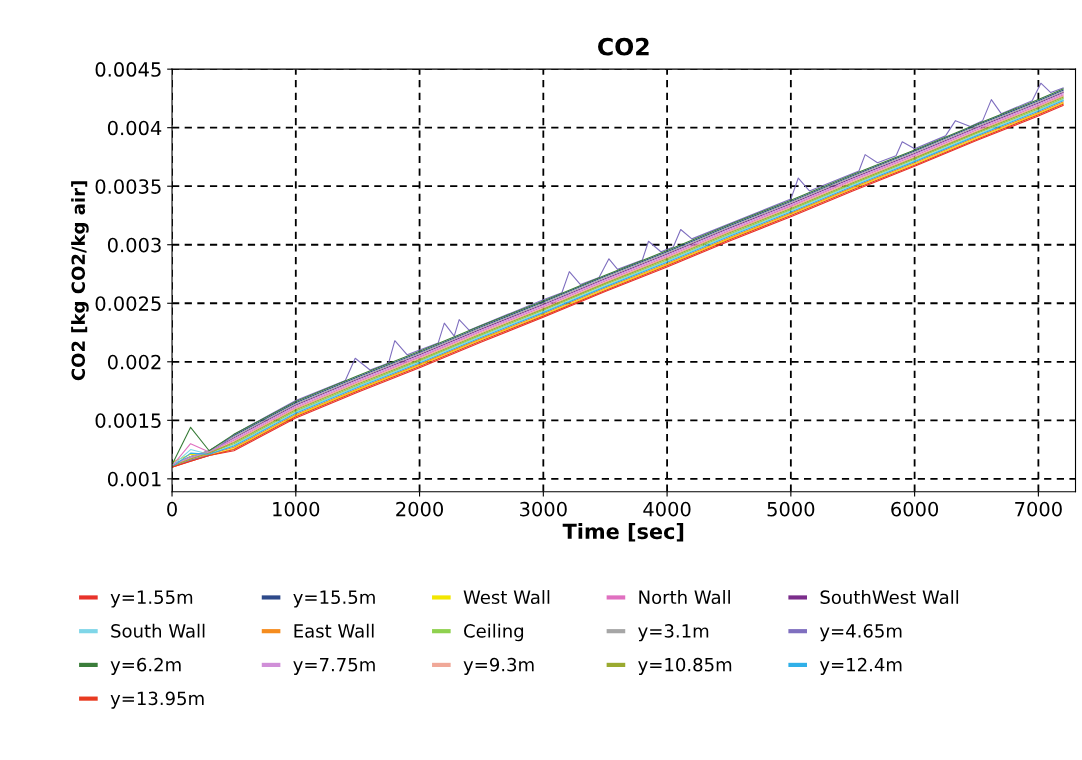 The height and width of the screenshot is (760, 1082). Describe the element at coordinates (667, 509) in the screenshot. I see `x-tick-label: 4000` at that location.